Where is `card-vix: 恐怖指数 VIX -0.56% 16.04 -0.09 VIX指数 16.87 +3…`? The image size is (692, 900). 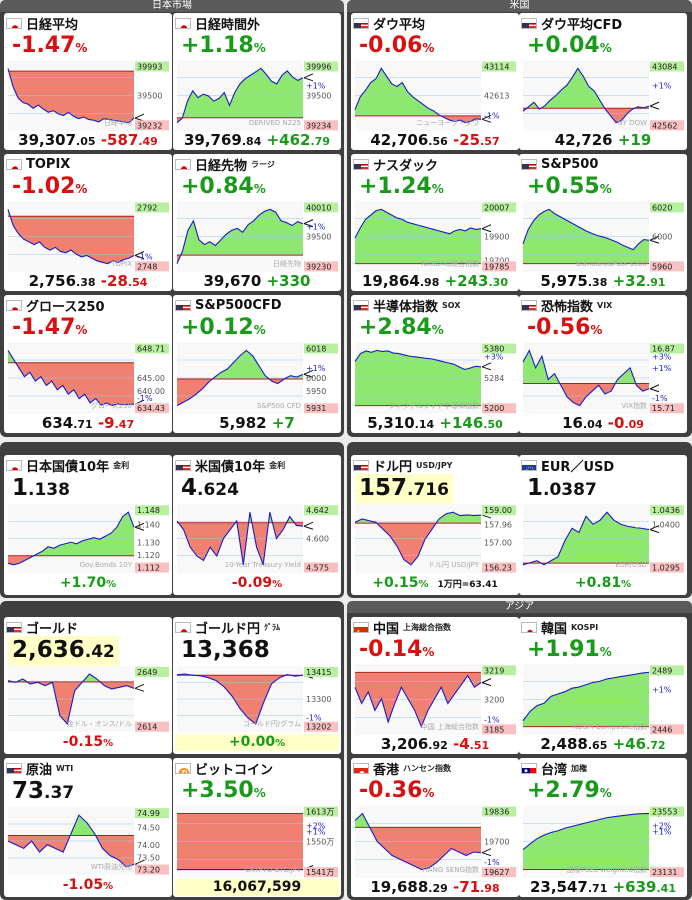 card-vix: 恐怖指数 VIX -0.56% 16.04 -0.09 VIX指数 16.87 +3… is located at coordinates (603, 364).